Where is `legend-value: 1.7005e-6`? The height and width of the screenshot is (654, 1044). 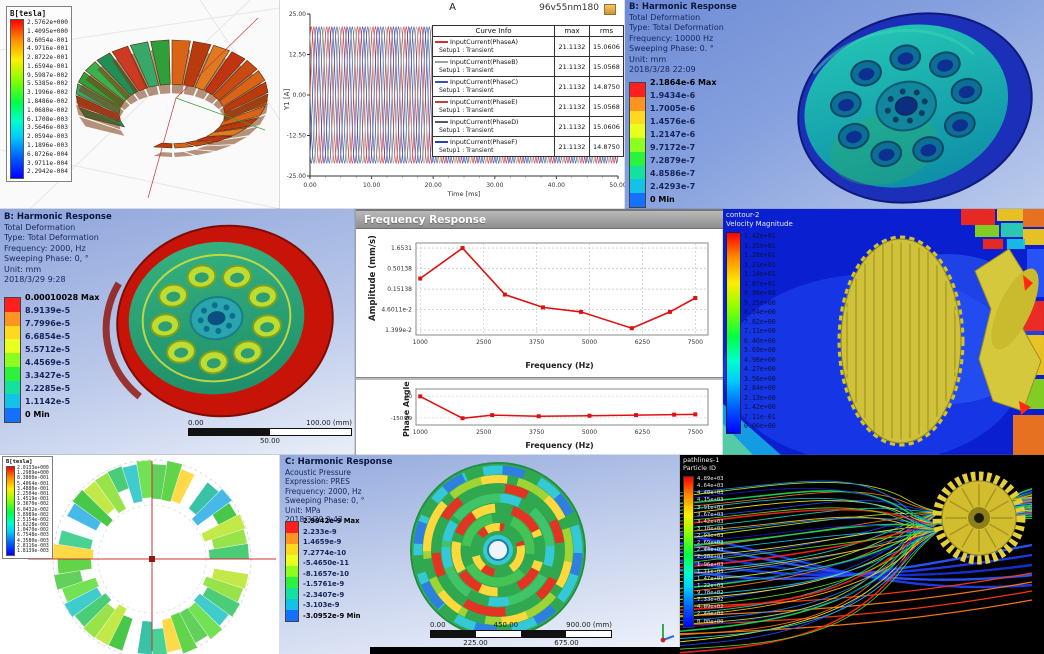 legend-value: 1.7005e-6 is located at coordinates (673, 108).